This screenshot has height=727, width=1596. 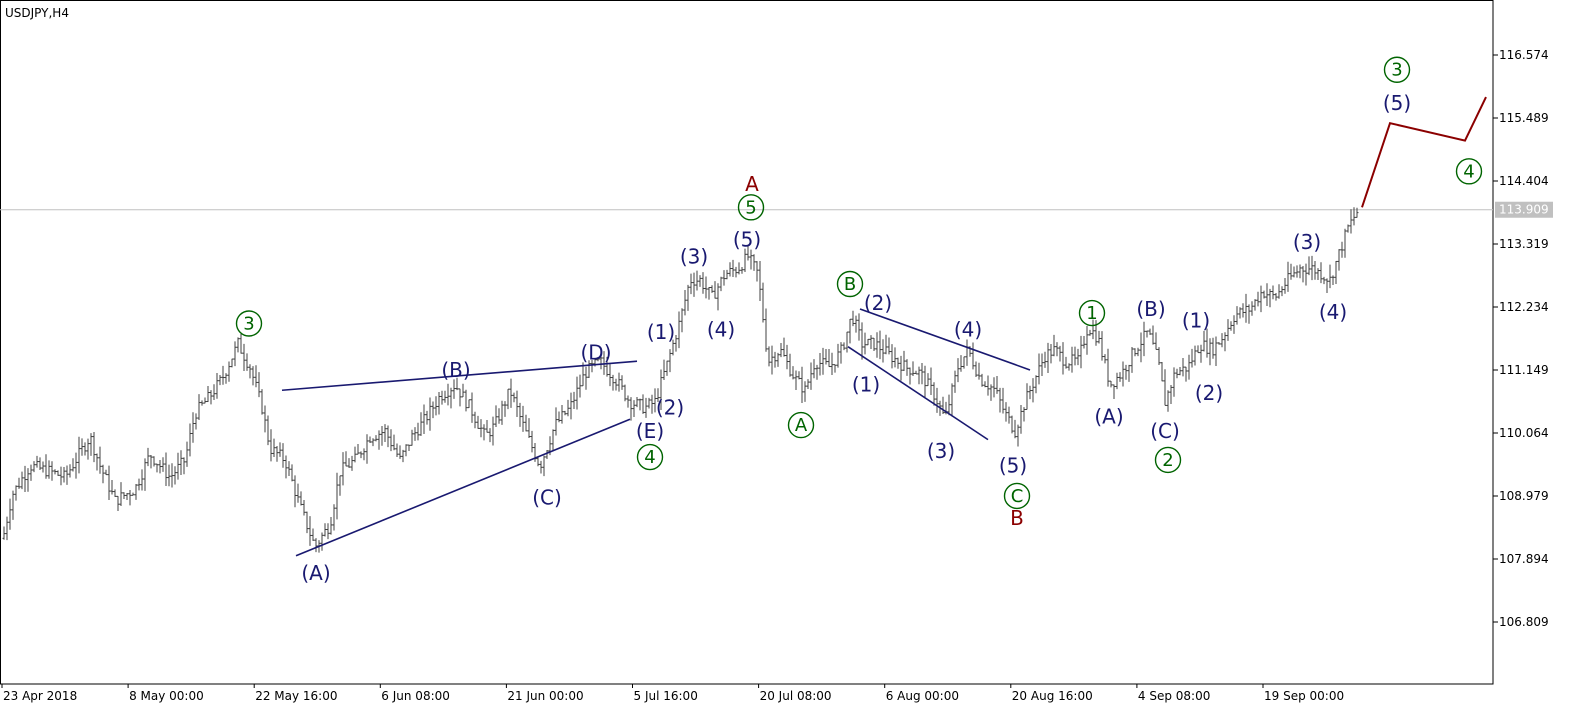 What do you see at coordinates (166, 696) in the screenshot?
I see `x-tick-label: 8 May 00:00` at bounding box center [166, 696].